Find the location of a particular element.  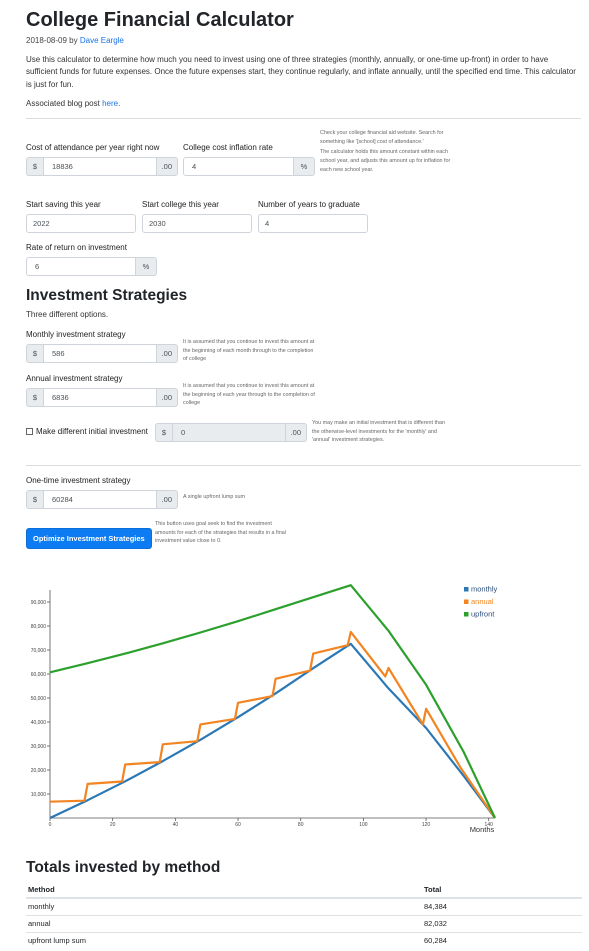

initial-investment-row: Make different initial investment is located at coordinates (87, 431).